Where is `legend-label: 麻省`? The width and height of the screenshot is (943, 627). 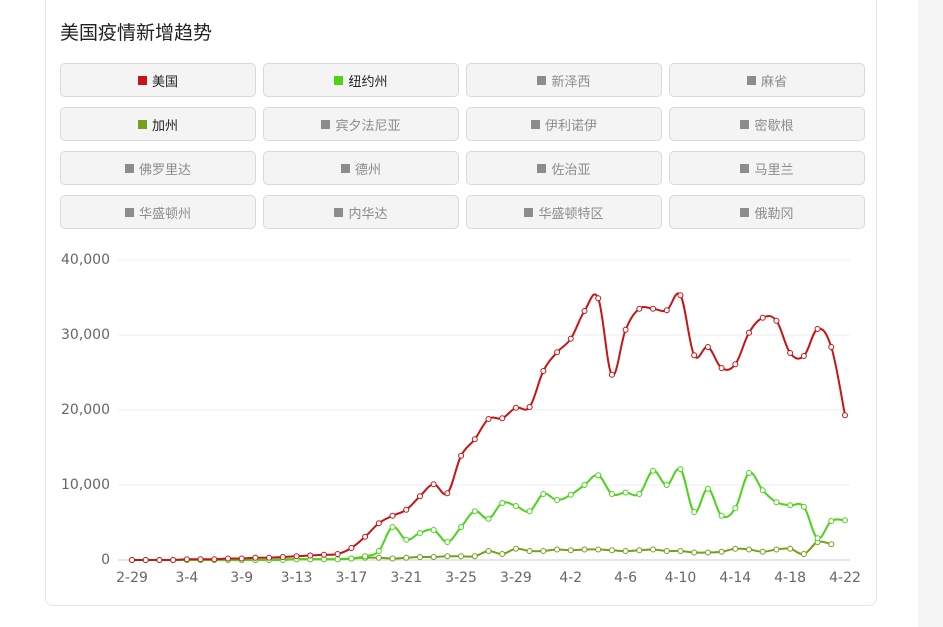
legend-label: 麻省 is located at coordinates (773, 82).